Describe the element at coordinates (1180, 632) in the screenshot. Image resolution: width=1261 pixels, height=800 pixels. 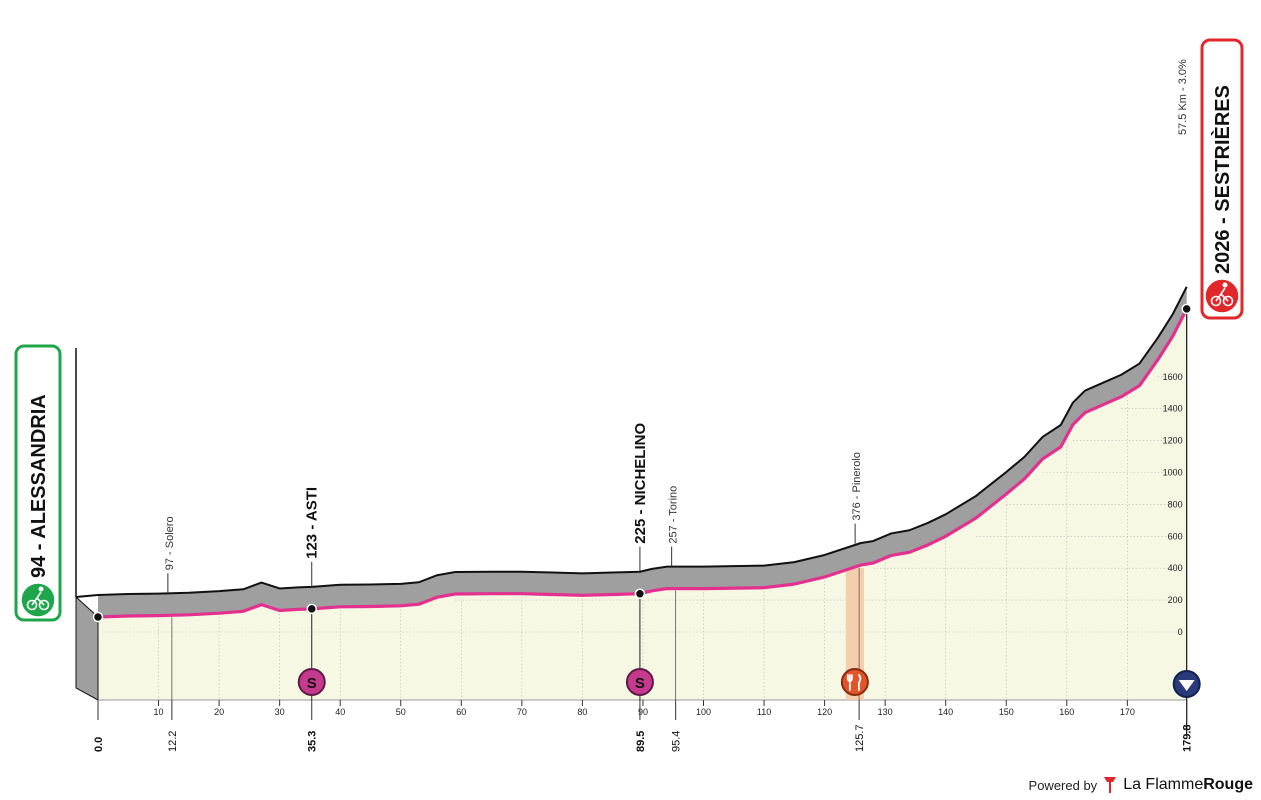
I see `y-tick-label-0: 0` at that location.